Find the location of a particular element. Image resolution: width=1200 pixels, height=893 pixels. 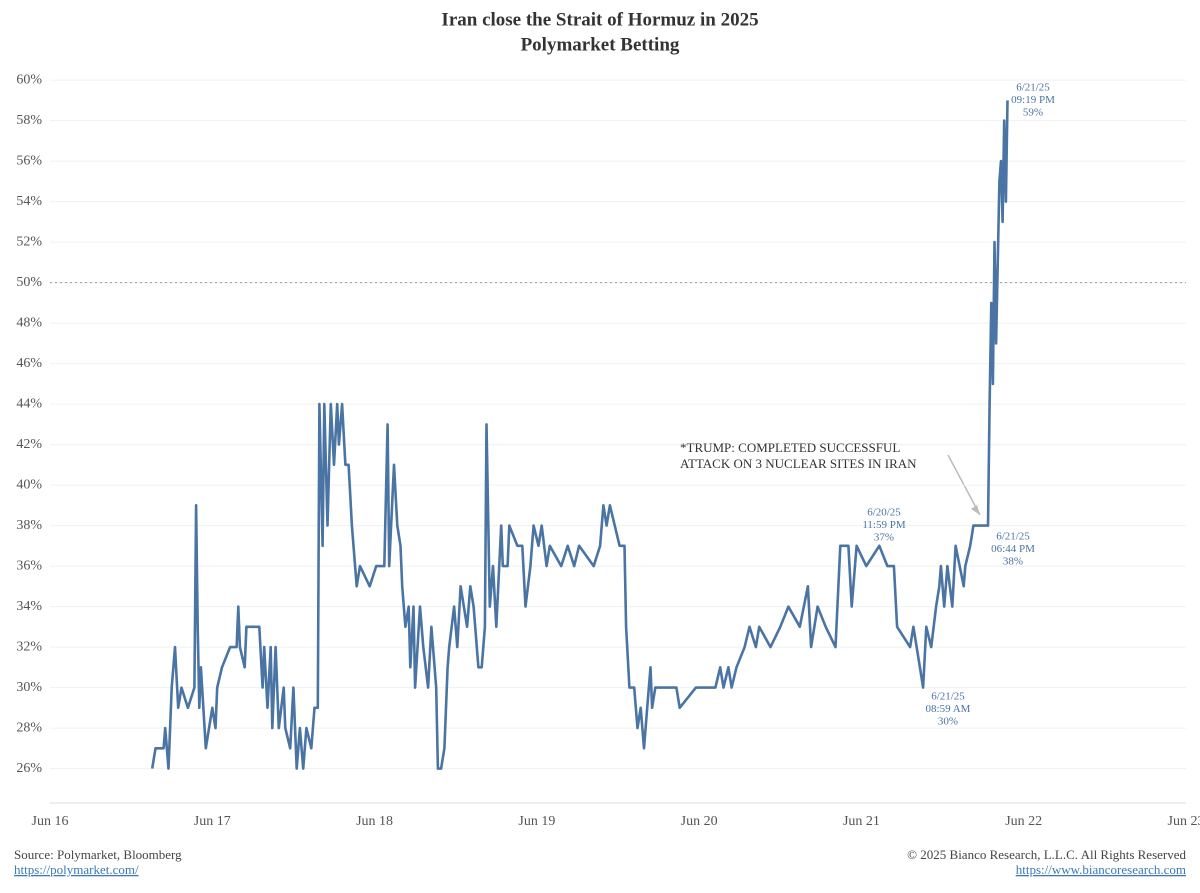

y-tick-label: 34% is located at coordinates (29, 606).